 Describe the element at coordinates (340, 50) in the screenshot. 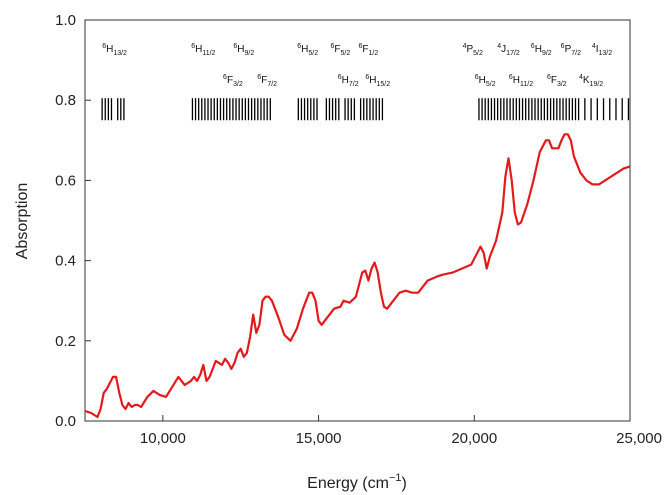

I see `term-label: 6F5/2` at that location.